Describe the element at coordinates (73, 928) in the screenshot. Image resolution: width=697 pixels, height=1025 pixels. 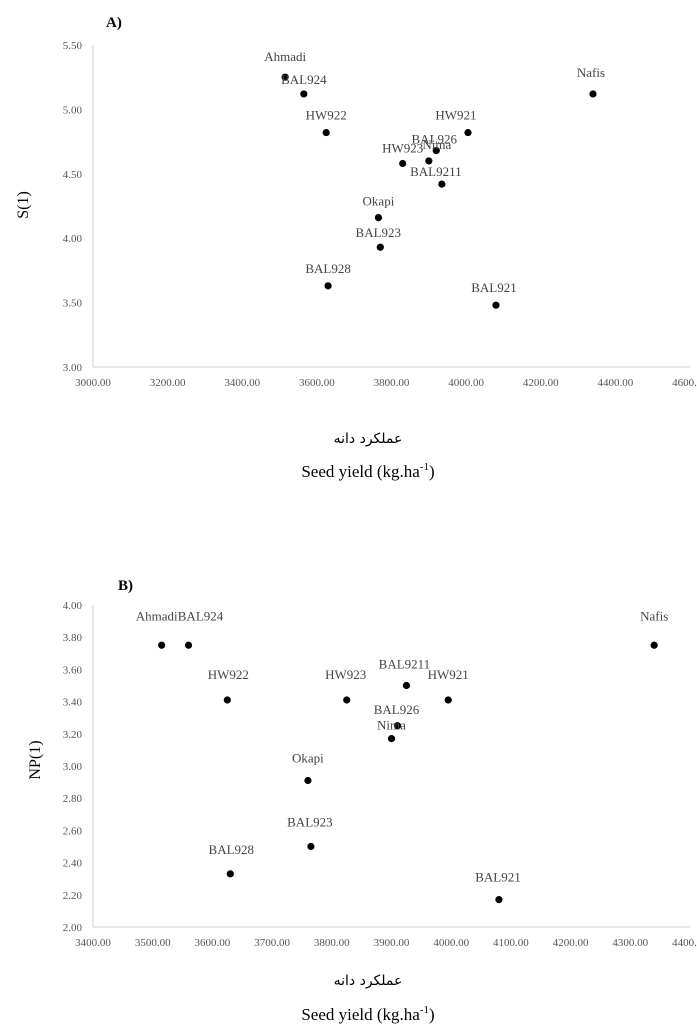
I see `y-tick-label: 2.00` at that location.